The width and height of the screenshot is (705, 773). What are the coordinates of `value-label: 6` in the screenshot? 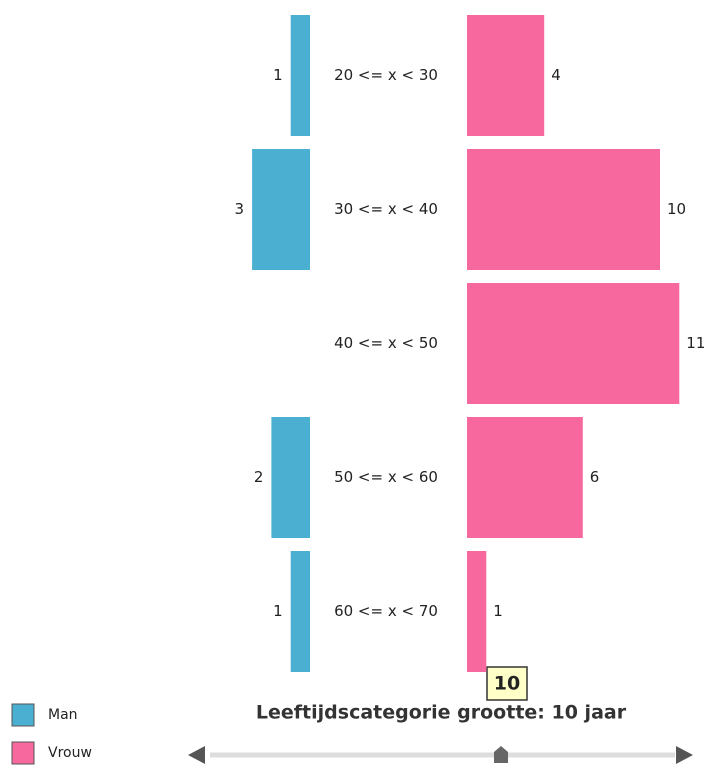 It's located at (595, 477).